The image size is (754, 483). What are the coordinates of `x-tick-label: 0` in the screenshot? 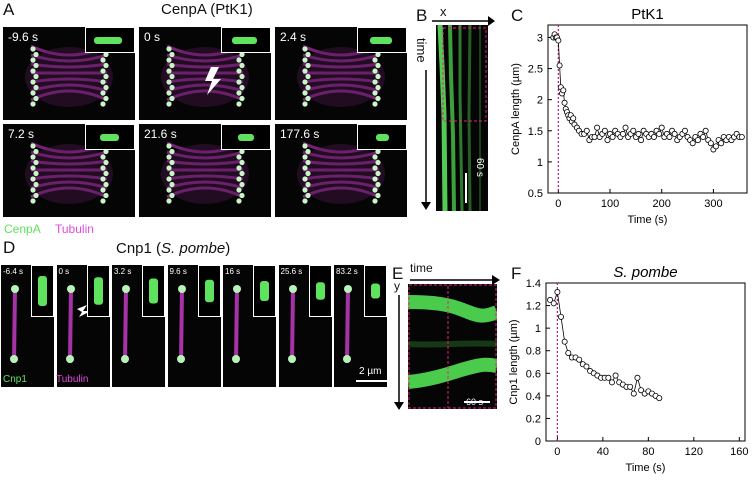 It's located at (557, 452).